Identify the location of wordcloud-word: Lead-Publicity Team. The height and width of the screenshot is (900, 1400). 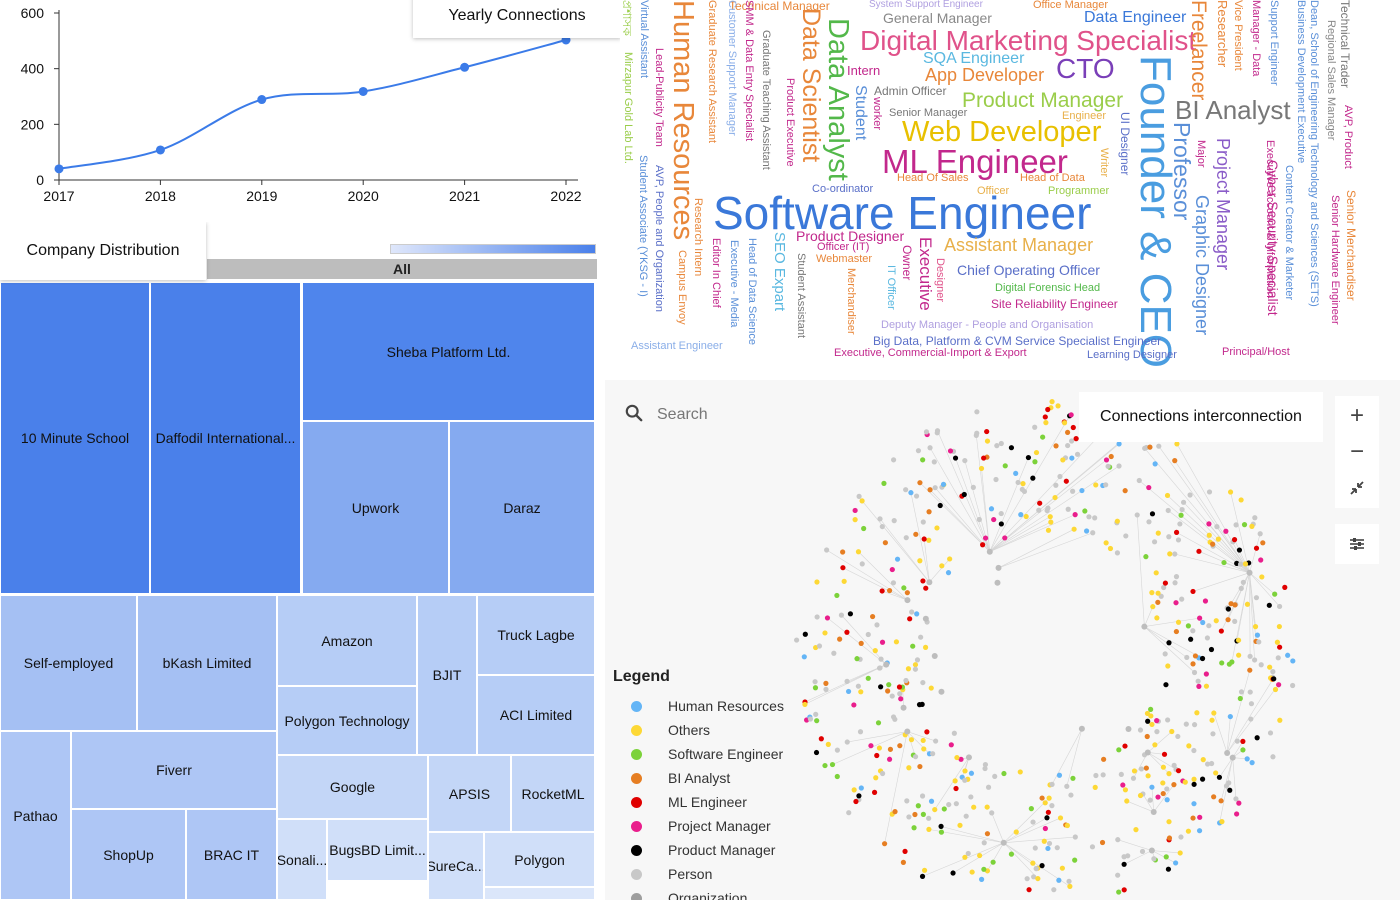
(659, 97).